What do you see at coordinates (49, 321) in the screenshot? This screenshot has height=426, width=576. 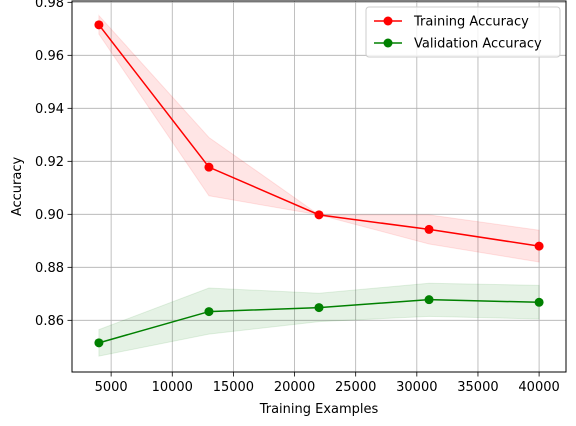 I see `y-tick-label: 0.86` at bounding box center [49, 321].